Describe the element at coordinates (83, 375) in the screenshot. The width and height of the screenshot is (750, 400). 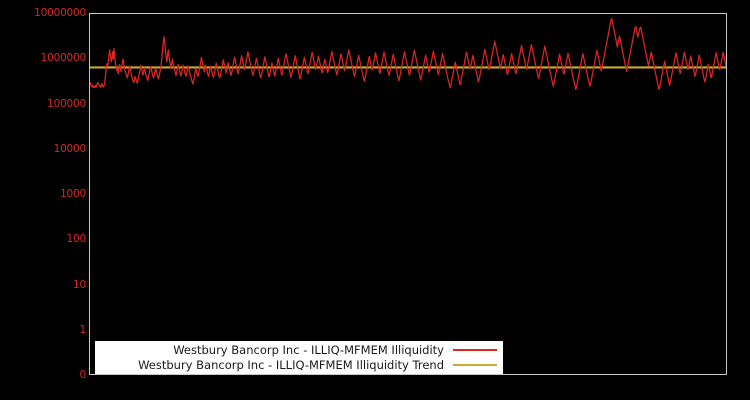
I see `y-axis-tick-label: 0` at that location.